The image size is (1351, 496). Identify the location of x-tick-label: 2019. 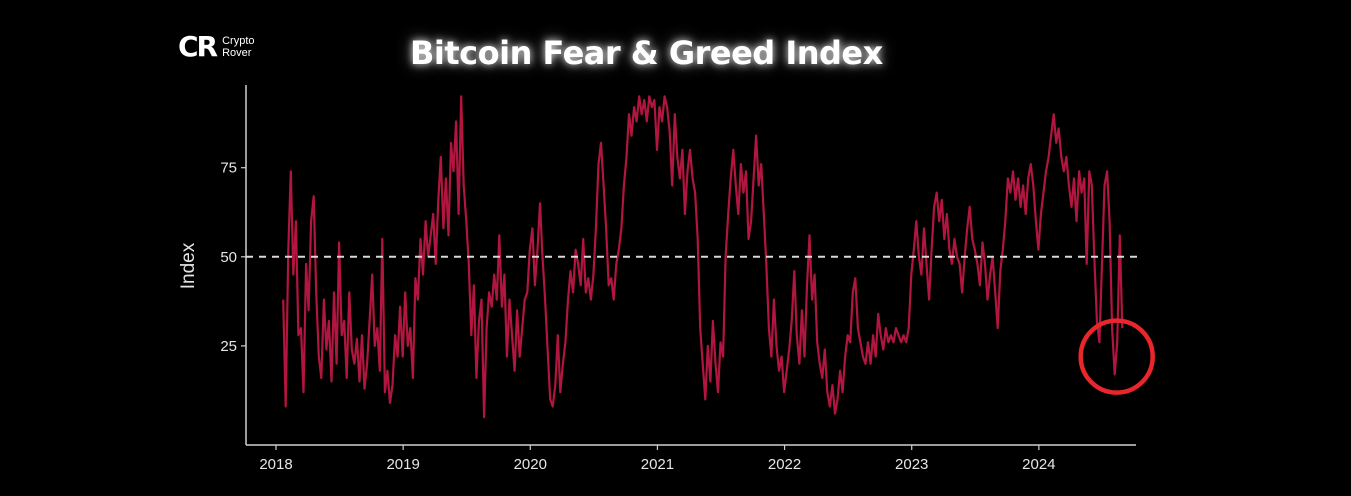
(402, 464).